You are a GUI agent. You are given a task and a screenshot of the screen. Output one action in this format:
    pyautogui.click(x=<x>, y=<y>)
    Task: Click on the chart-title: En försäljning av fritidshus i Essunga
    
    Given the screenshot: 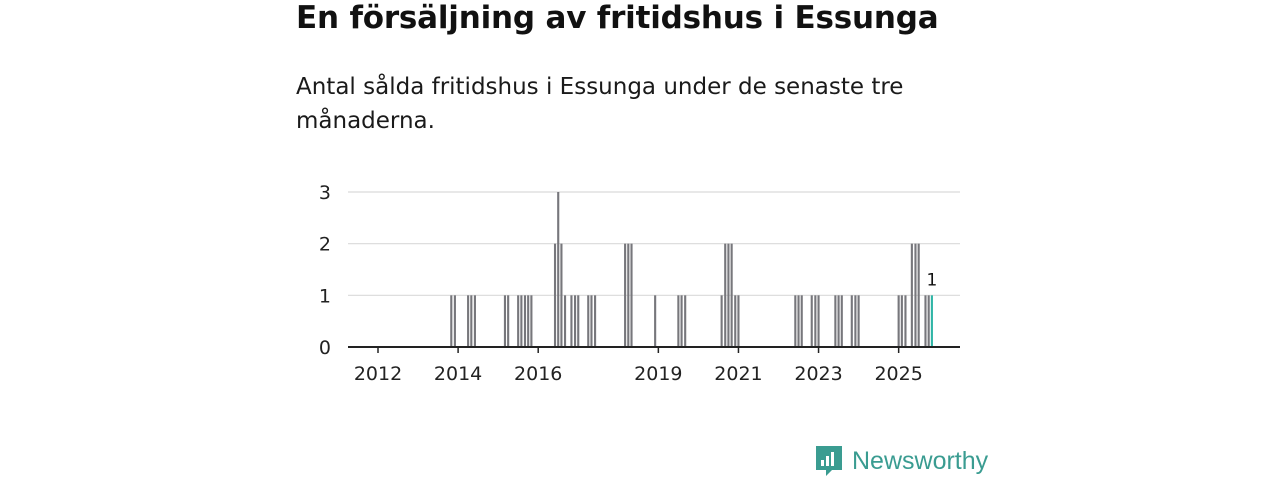 What is the action you would take?
    pyautogui.click(x=617, y=18)
    